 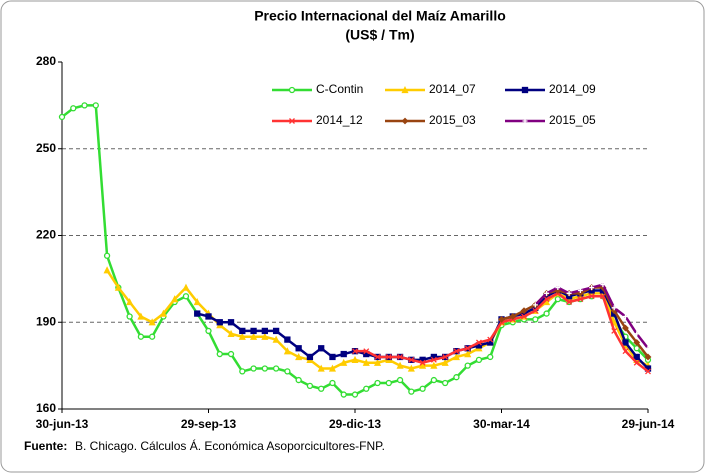 What do you see at coordinates (46, 408) in the screenshot?
I see `y-tick-label: 160` at bounding box center [46, 408].